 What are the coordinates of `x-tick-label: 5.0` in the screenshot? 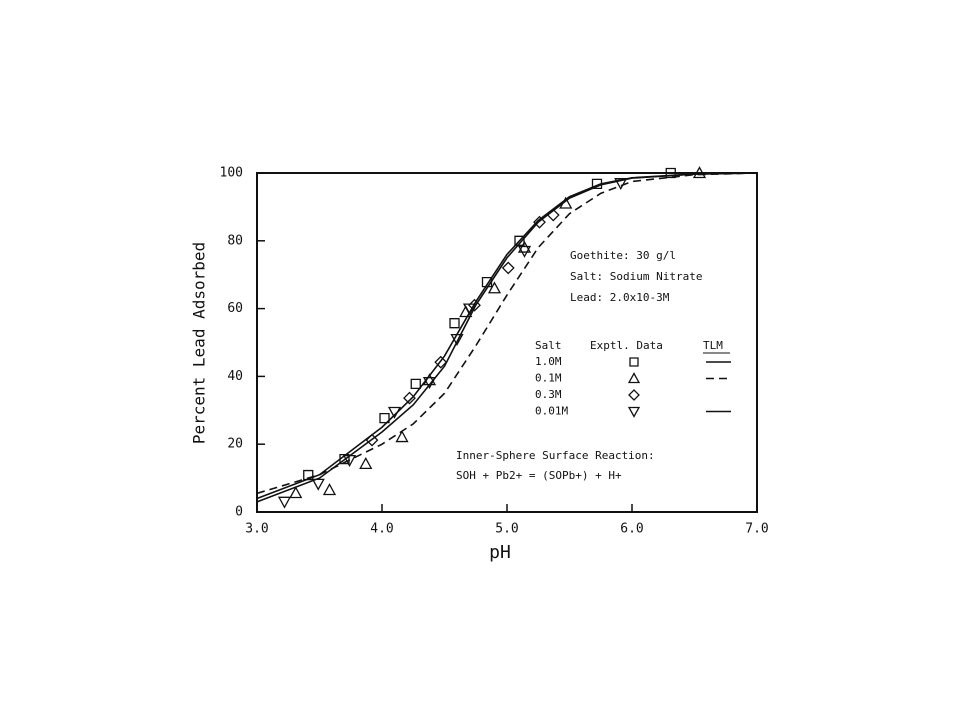 It's located at (506, 529).